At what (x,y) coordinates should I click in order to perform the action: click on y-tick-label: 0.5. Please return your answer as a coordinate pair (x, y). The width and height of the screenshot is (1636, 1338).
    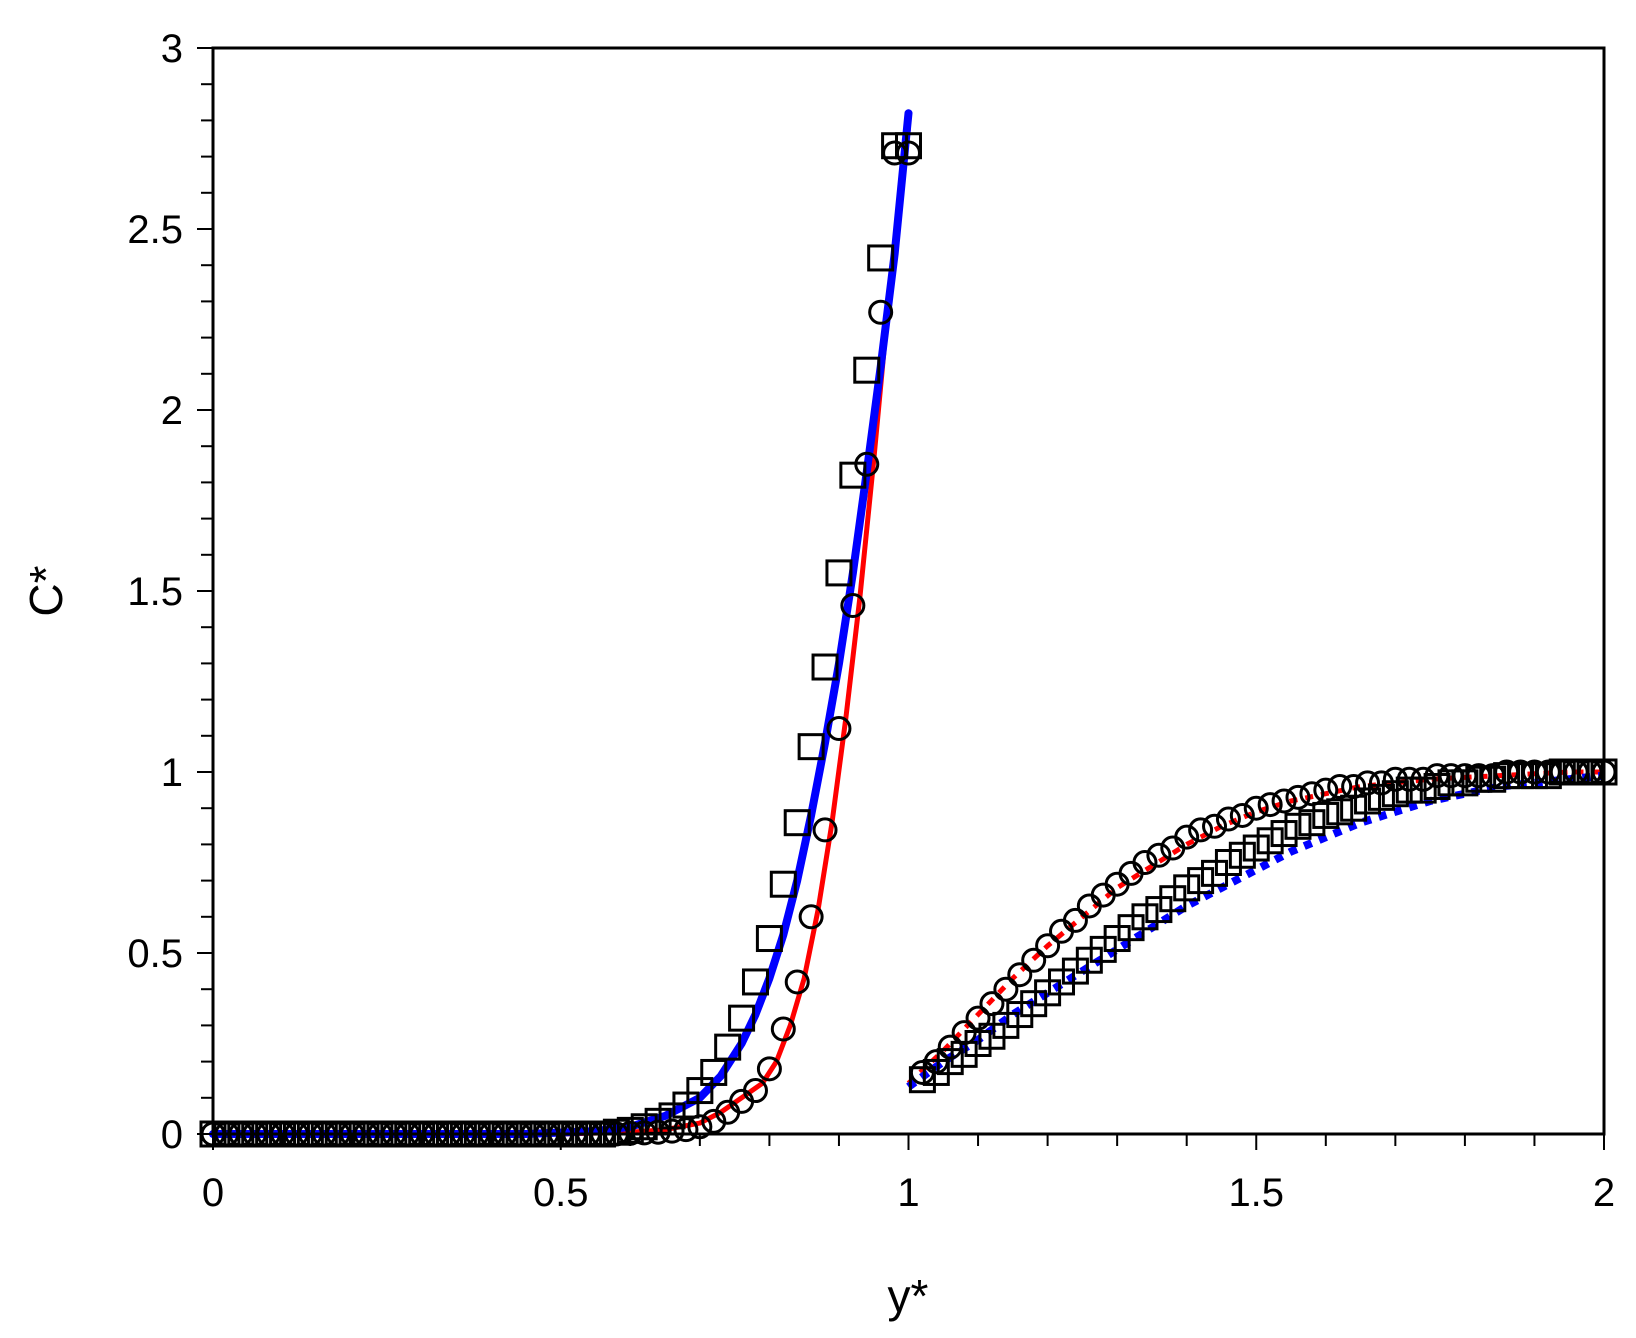
    Looking at the image, I should click on (155, 954).